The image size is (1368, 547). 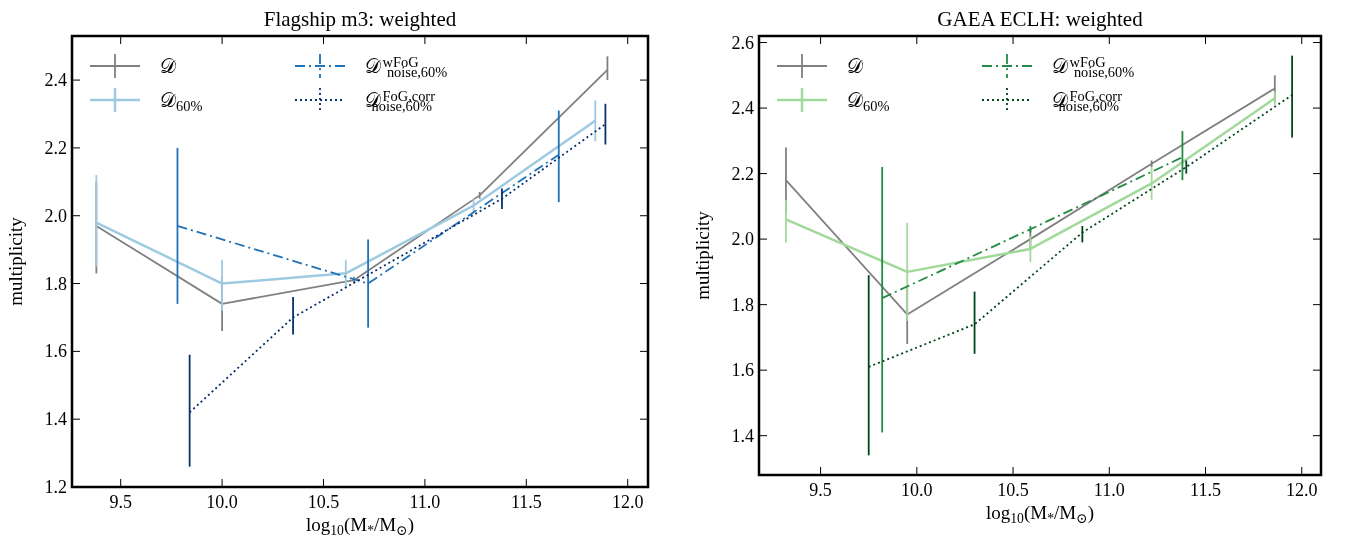 I want to click on chart-title: Flagship m3: weighted, so click(x=360, y=19).